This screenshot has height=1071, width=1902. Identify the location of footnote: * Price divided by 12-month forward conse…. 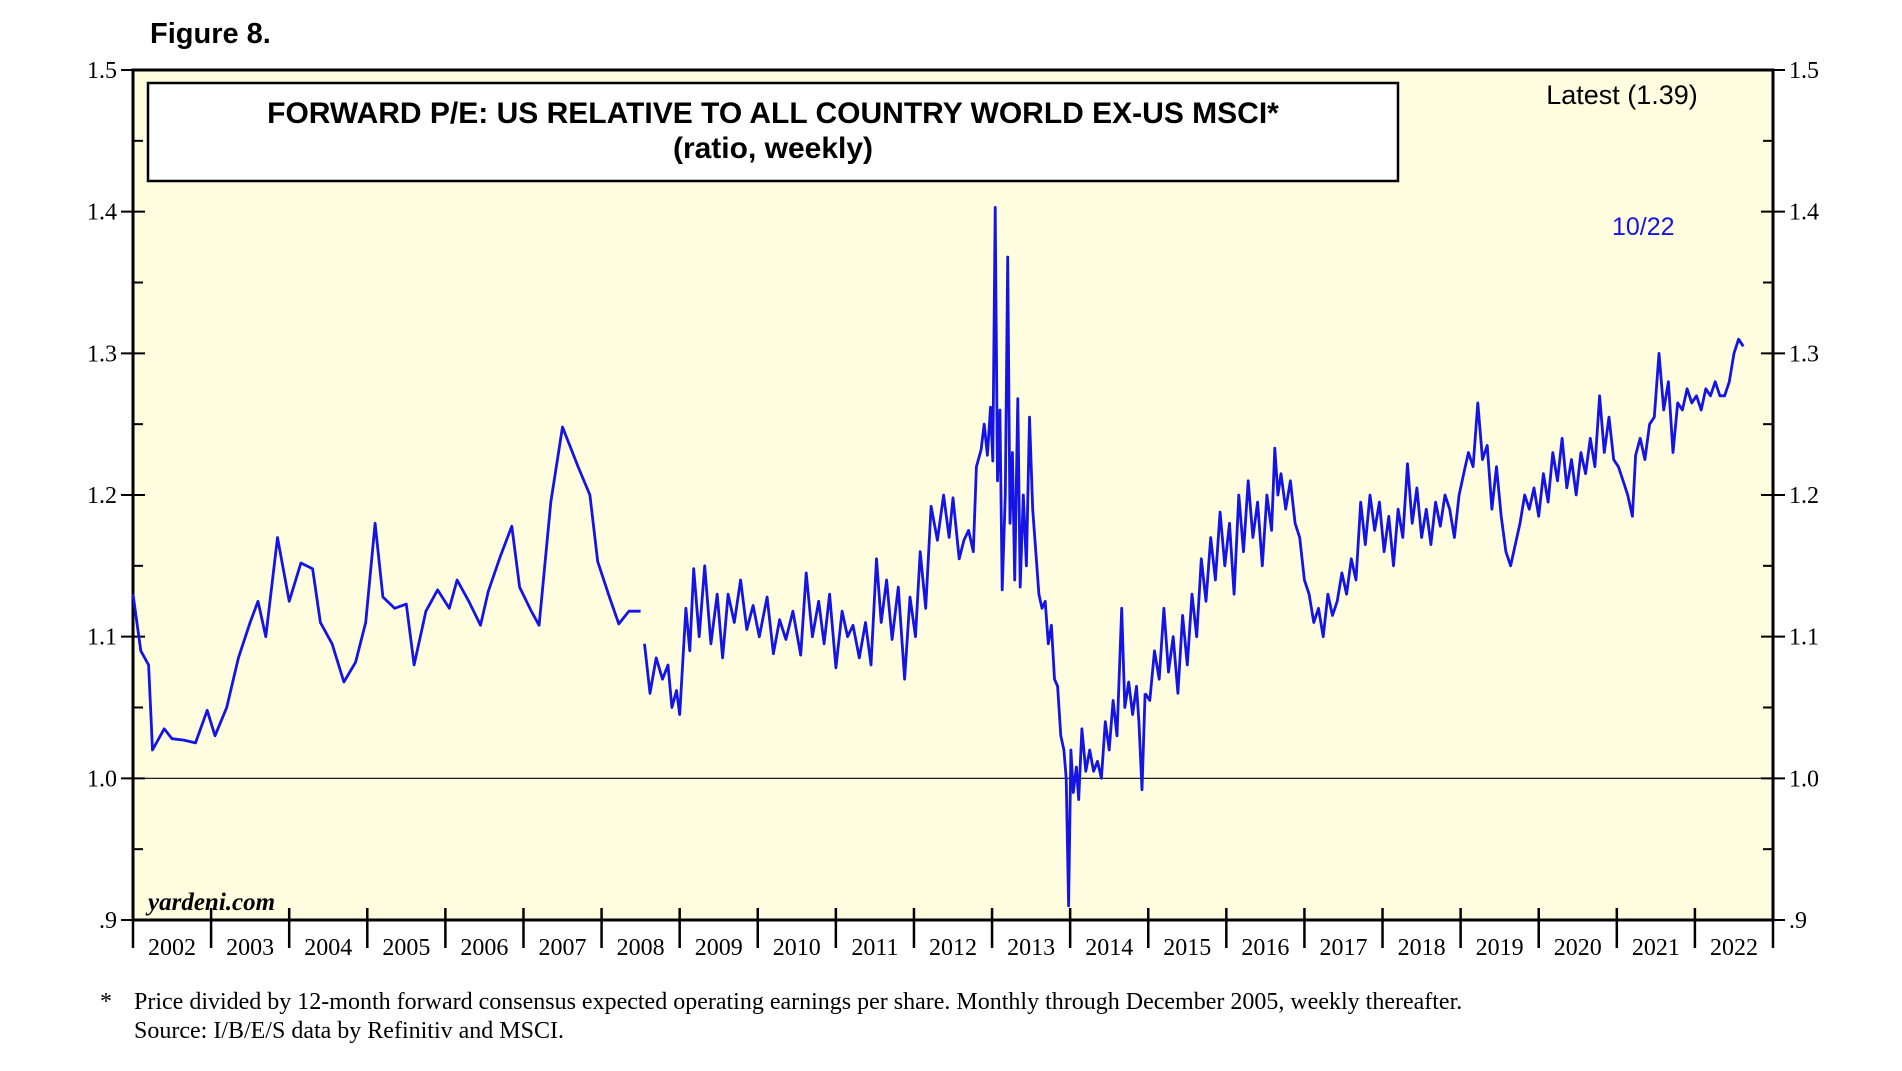
(781, 1017).